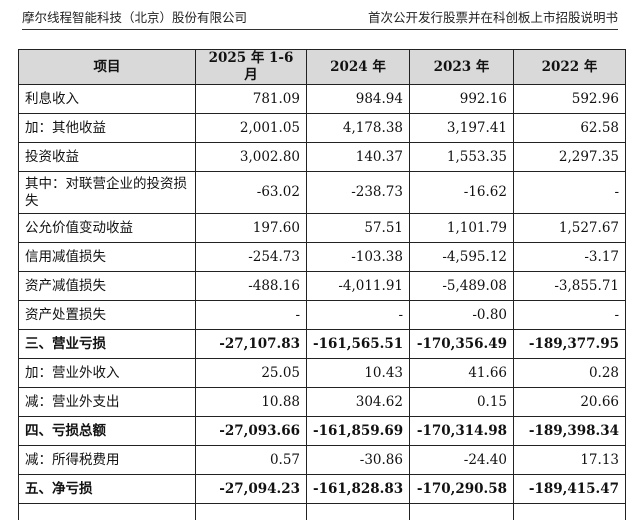  What do you see at coordinates (462, 157) in the screenshot?
I see `row-value: 1,553.35` at bounding box center [462, 157].